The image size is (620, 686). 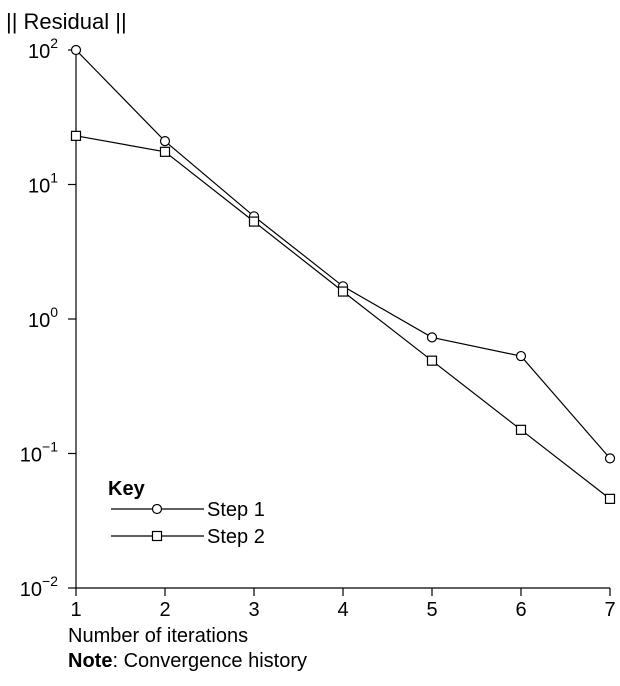 I want to click on chart-note: Note: Convergence history, so click(x=187, y=661).